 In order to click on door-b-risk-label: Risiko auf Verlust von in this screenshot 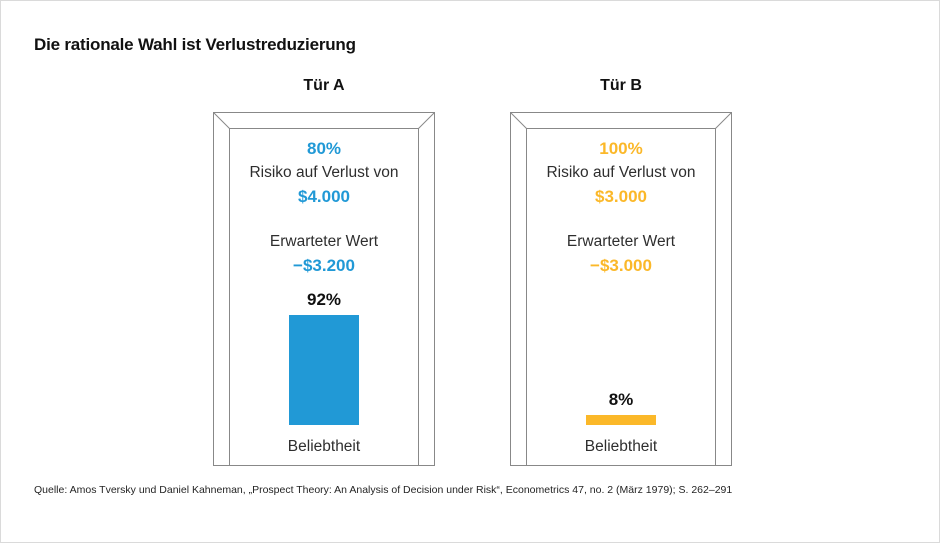, I will do `click(621, 172)`.